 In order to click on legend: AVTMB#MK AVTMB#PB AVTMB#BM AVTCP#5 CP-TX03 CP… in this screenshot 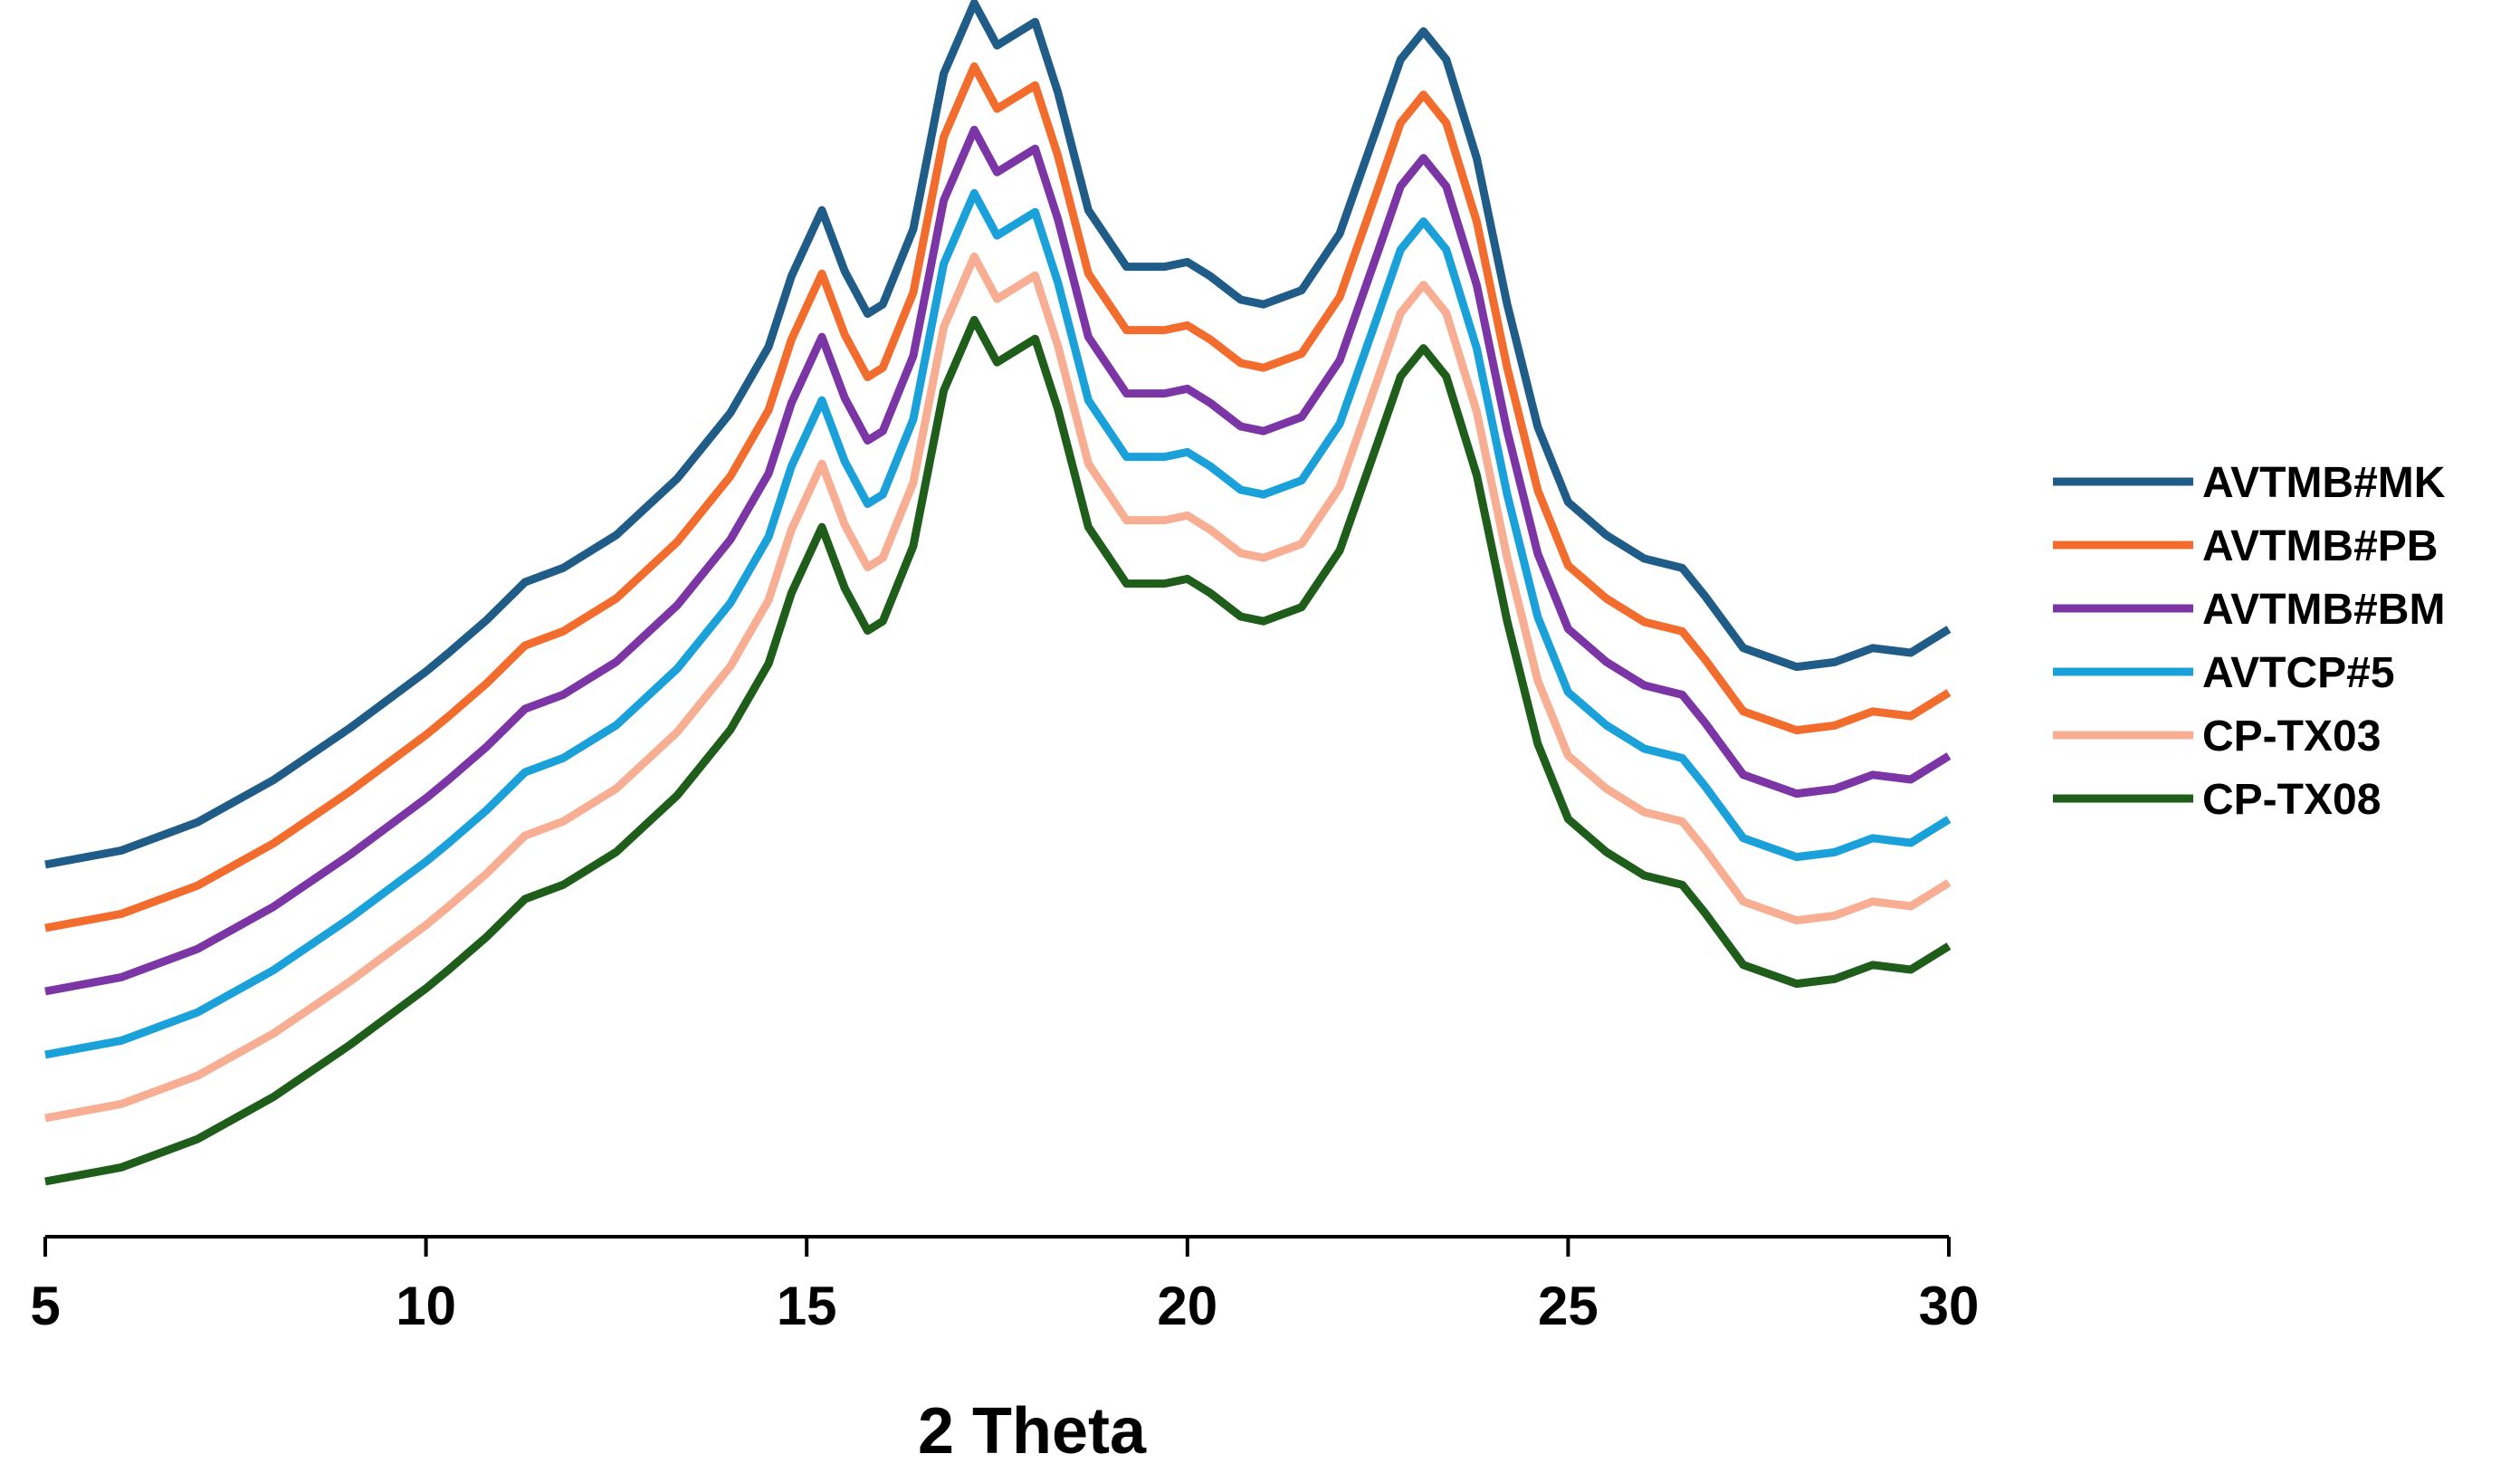, I will do `click(2250, 641)`.